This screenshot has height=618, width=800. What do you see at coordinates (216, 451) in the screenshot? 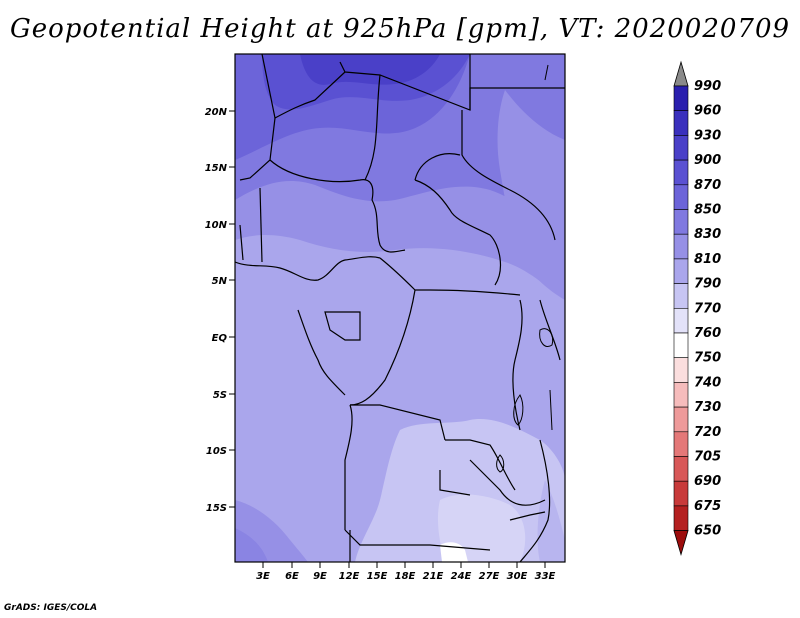
I see `lat-label-10s: 10S` at bounding box center [216, 451].